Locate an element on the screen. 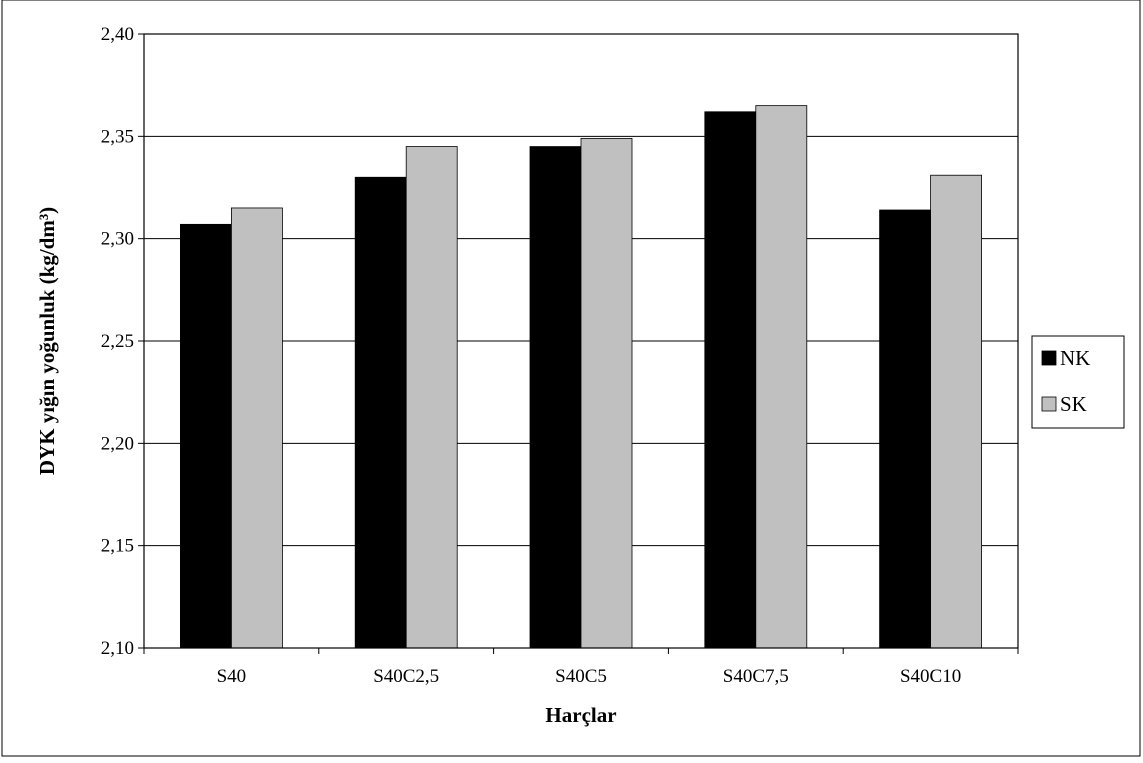 The image size is (1143, 763). x-tick-label: S40C7,5 is located at coordinates (756, 676).